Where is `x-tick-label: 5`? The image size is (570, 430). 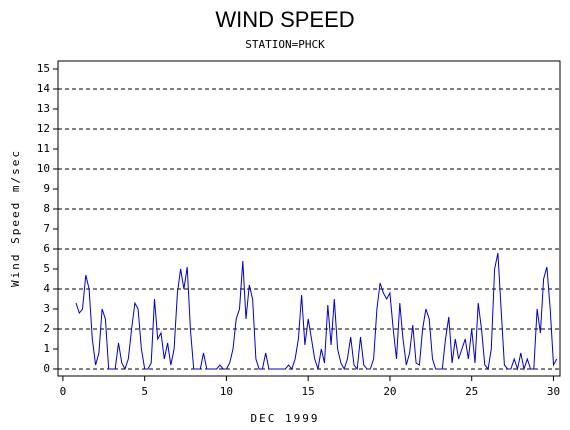
x-tick-label: 5 is located at coordinates (144, 391).